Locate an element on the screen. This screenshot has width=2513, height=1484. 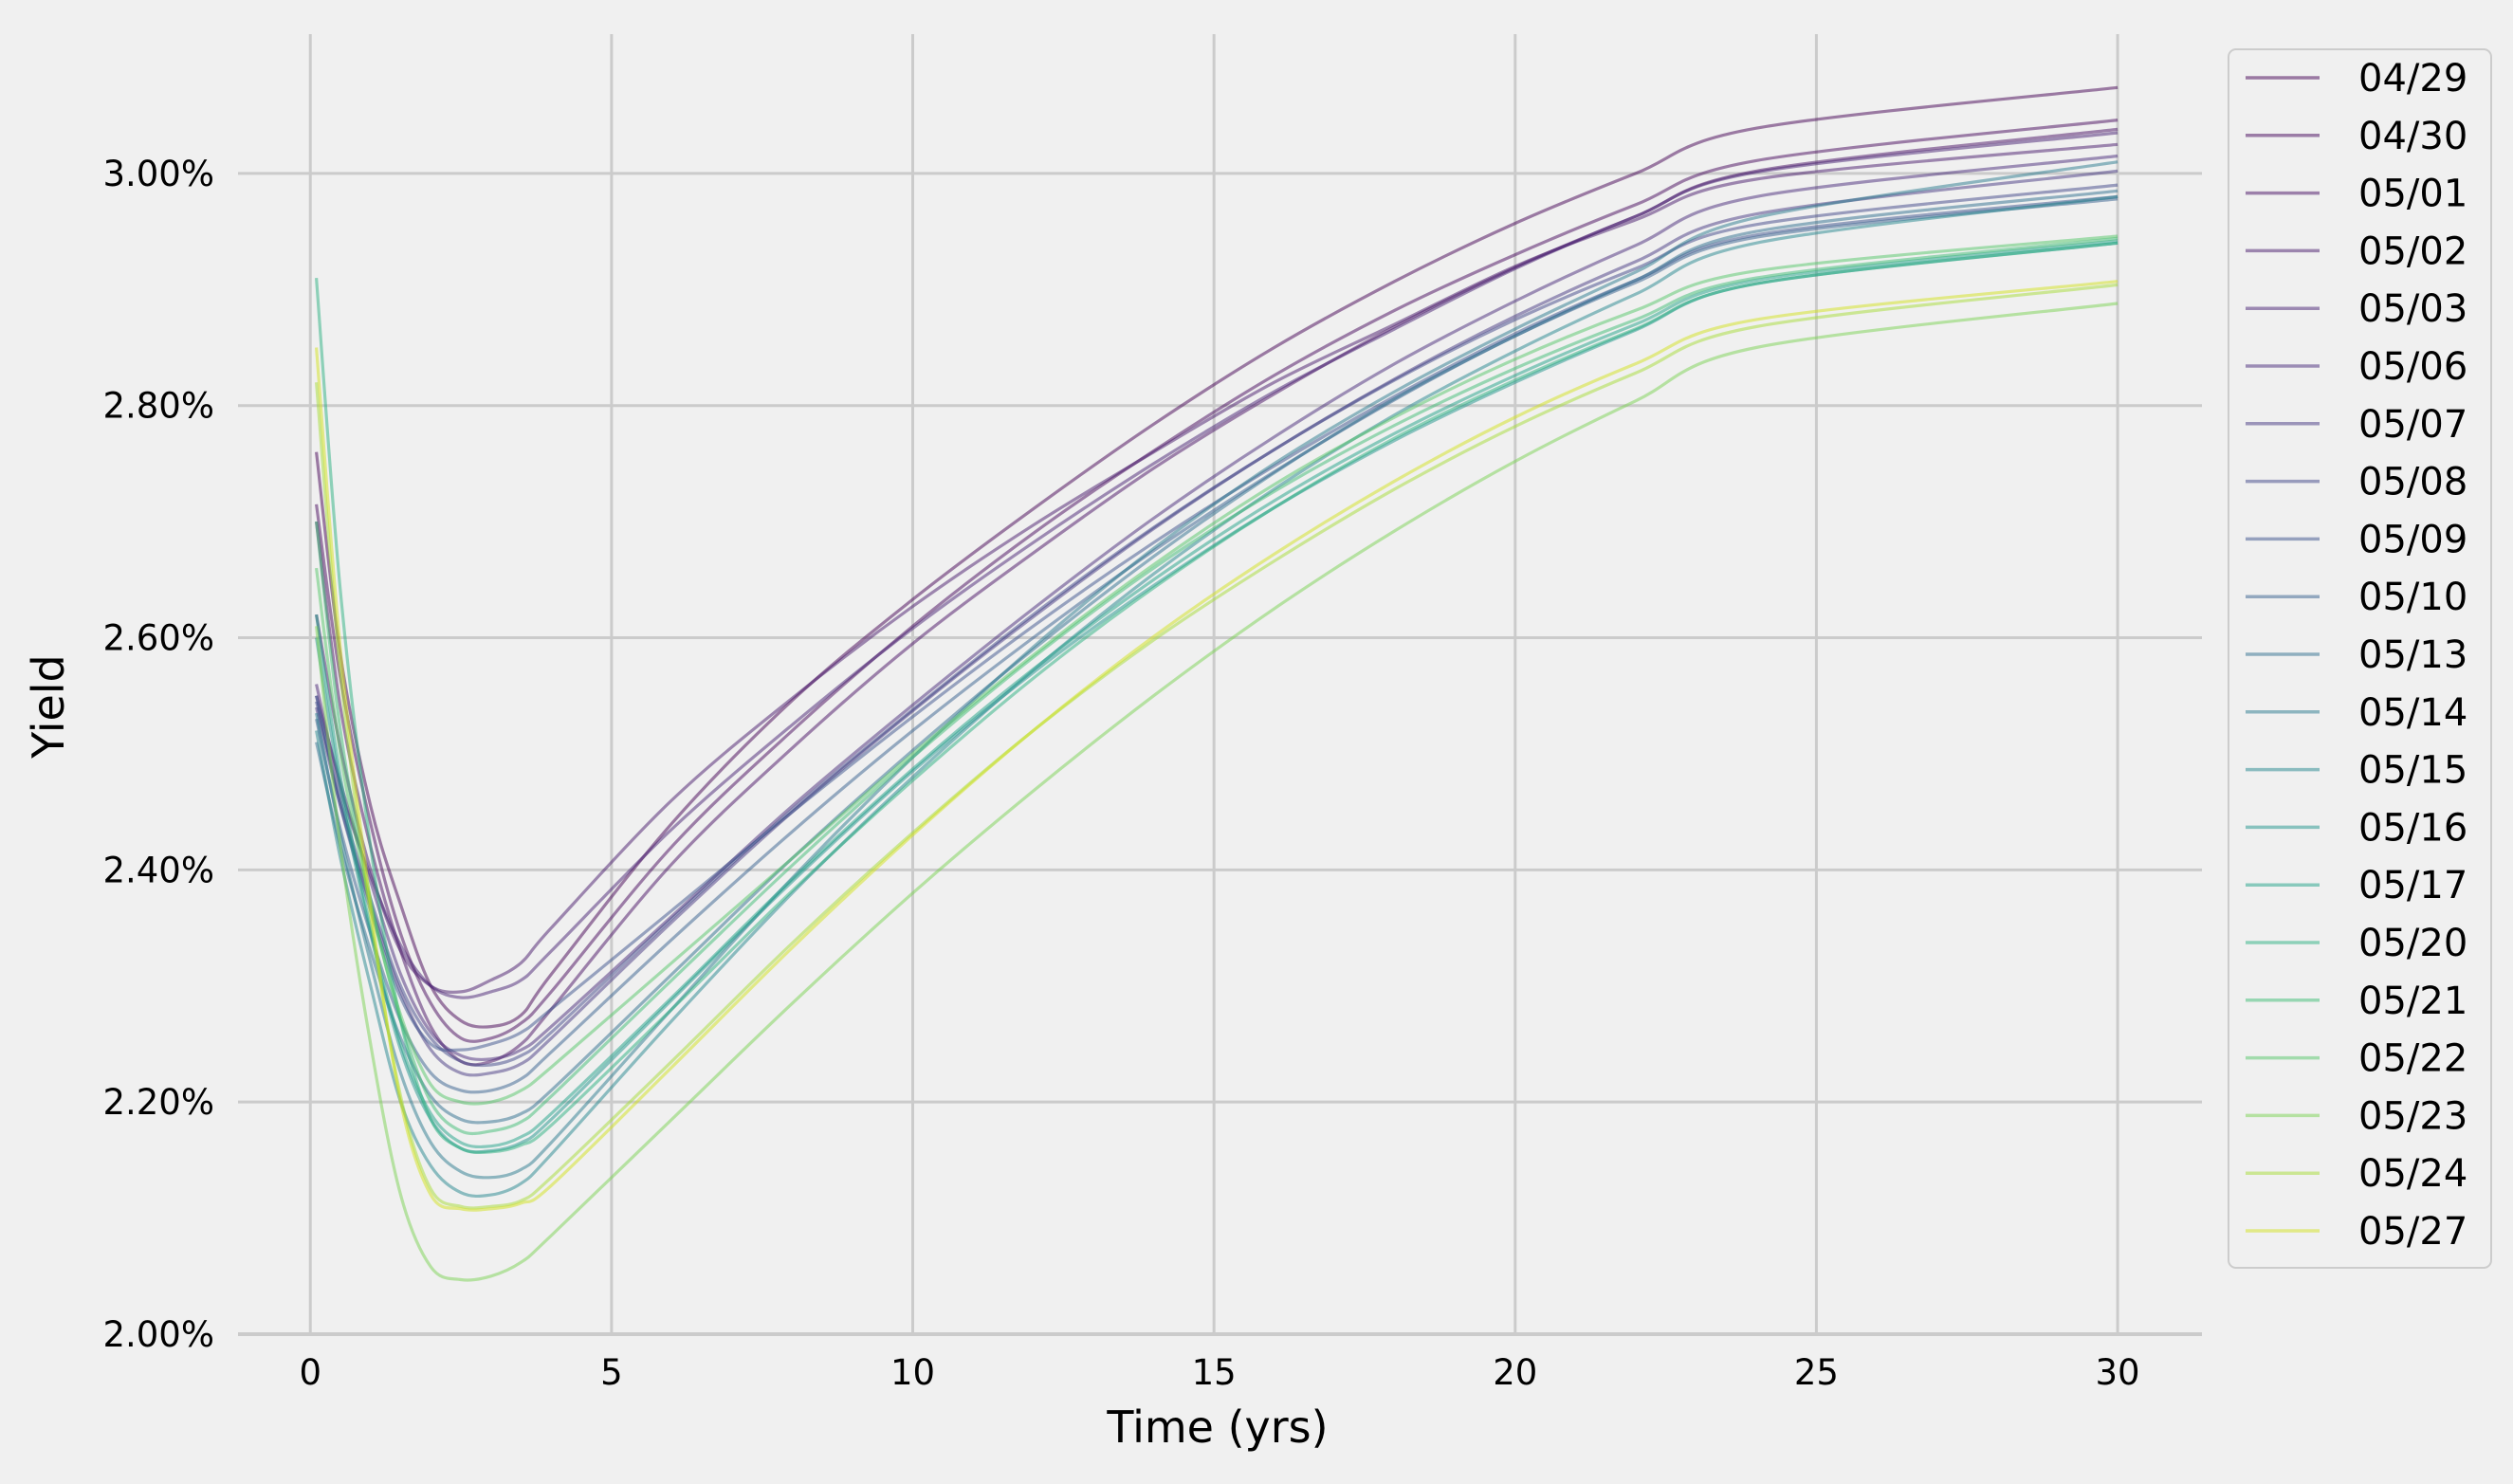
legend-label: 05/14 is located at coordinates (2413, 713).